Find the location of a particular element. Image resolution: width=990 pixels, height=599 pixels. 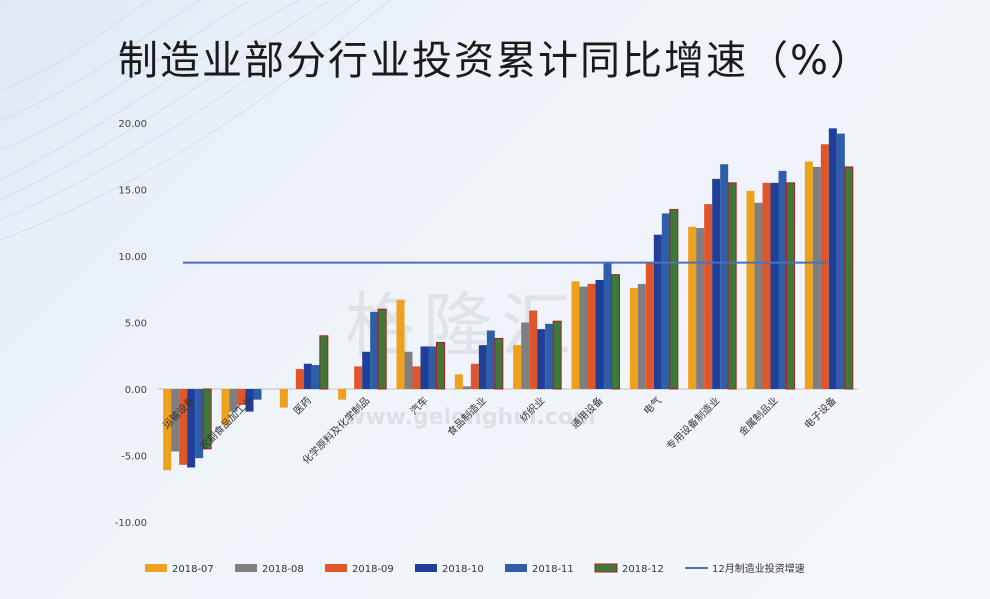

y-tick-label: 5.00 is located at coordinates (136, 324).